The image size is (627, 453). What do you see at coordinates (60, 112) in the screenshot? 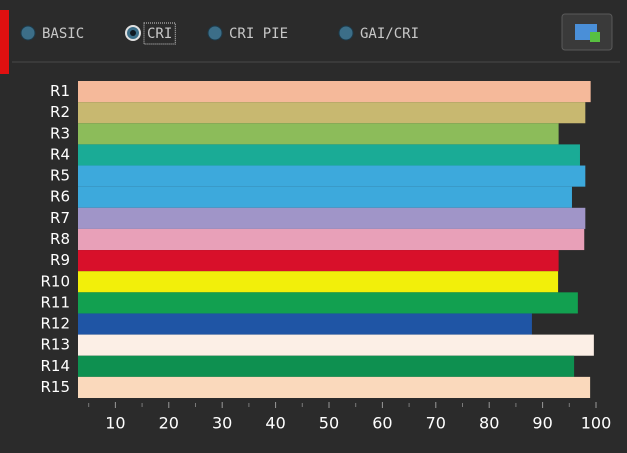
I see `category-label: R2` at bounding box center [60, 112].